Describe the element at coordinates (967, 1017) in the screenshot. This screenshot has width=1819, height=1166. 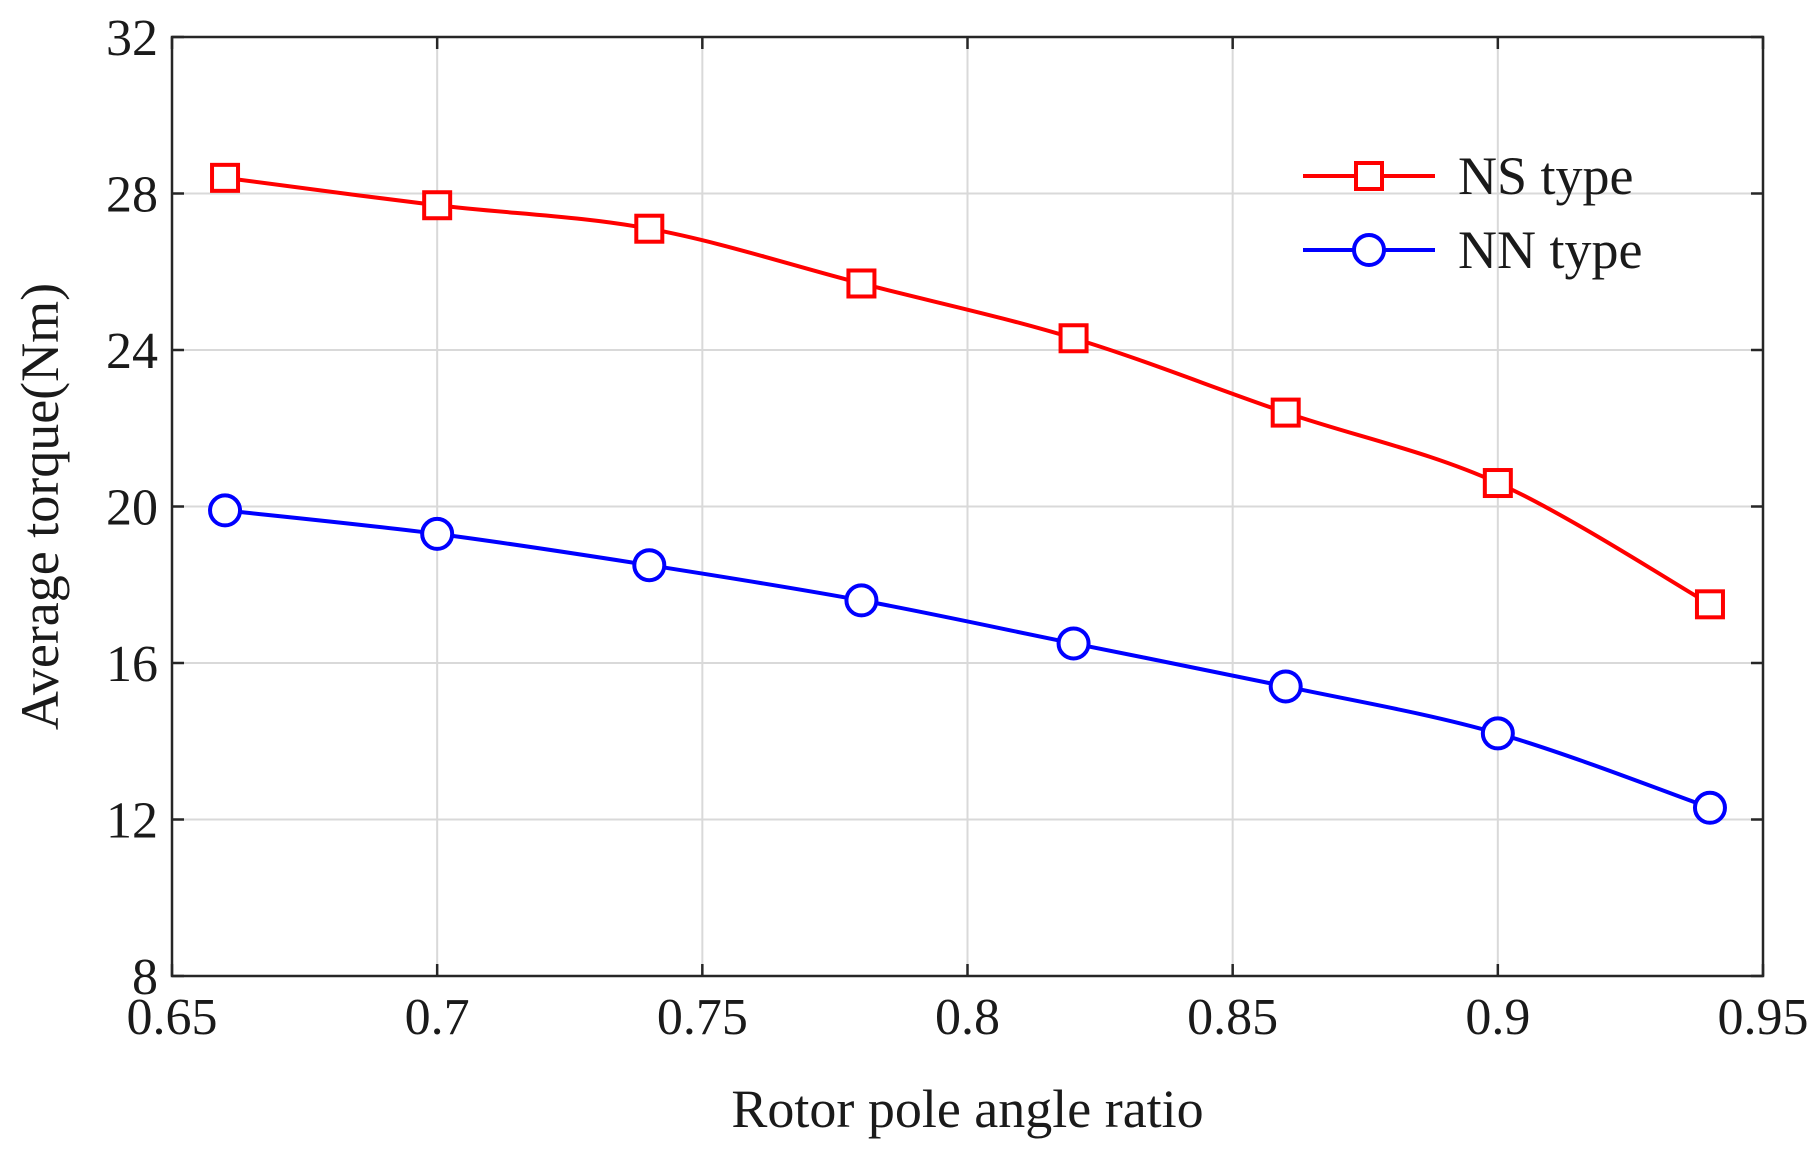
I see `x-tick-label: 0.8` at that location.